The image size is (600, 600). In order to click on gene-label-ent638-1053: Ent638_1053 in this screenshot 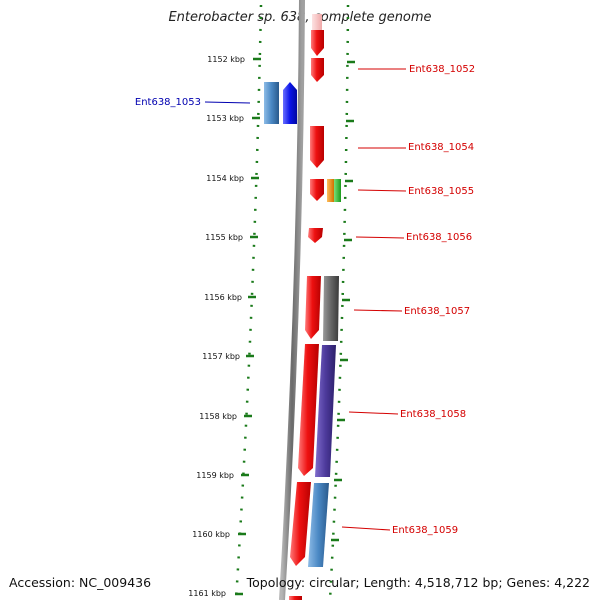, I will do `click(168, 102)`.